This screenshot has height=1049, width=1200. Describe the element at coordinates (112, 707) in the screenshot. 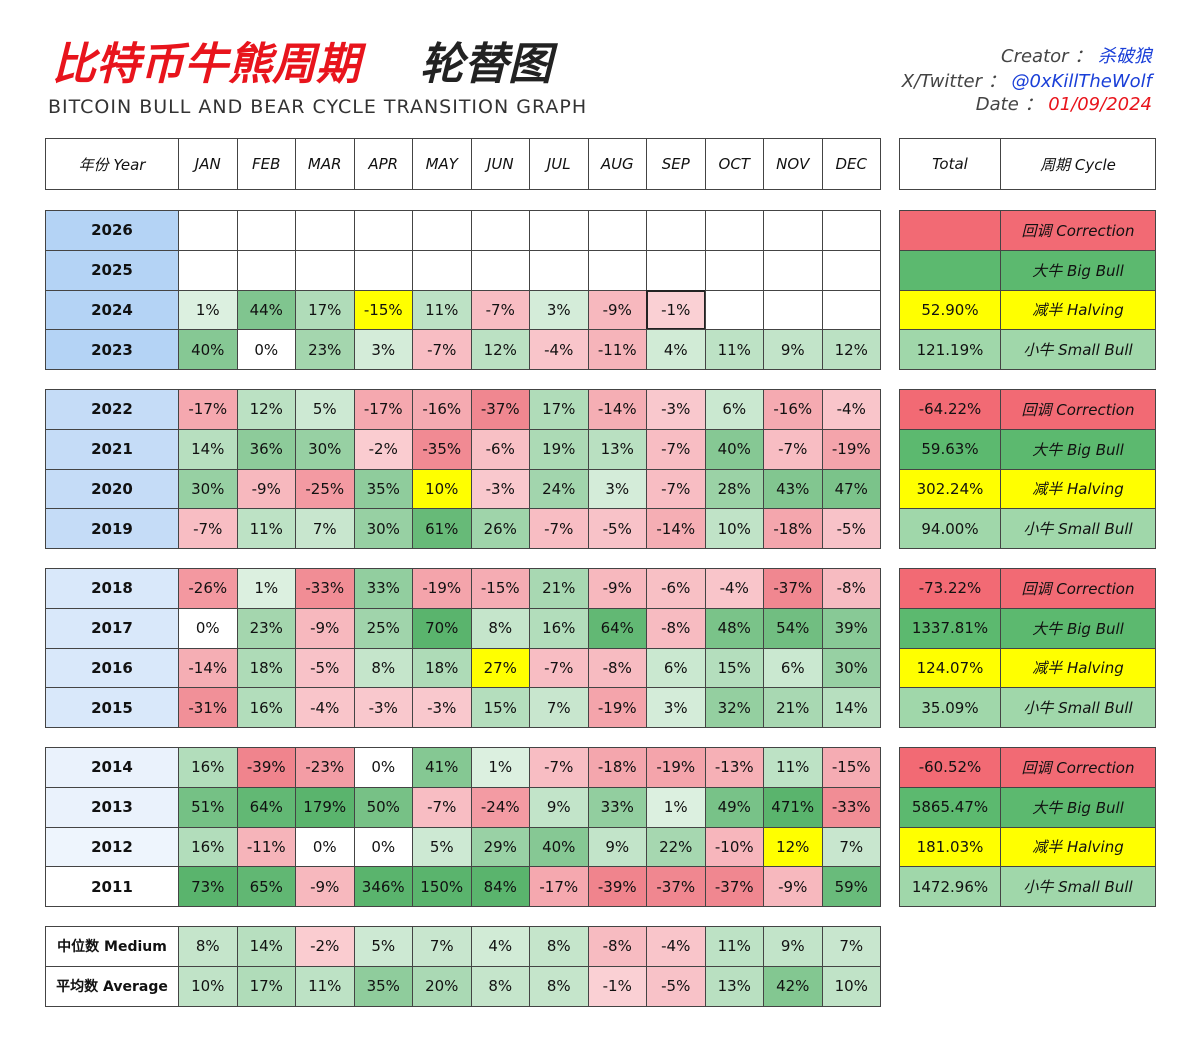

I see `year-cell: 2015` at that location.